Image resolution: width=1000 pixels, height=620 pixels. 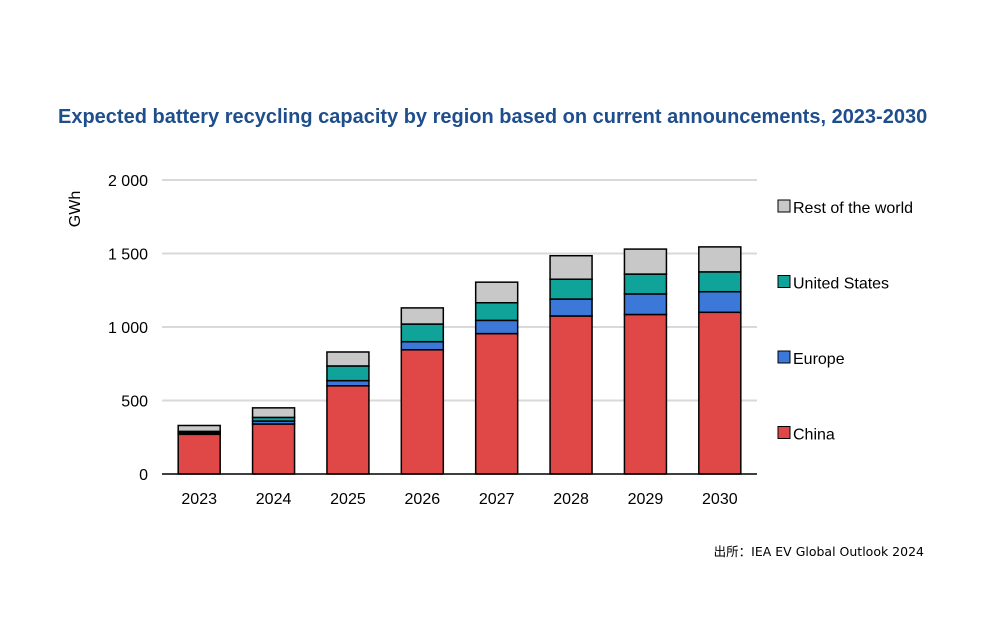 What do you see at coordinates (75, 209) in the screenshot?
I see `y-axis-label: GWh` at bounding box center [75, 209].